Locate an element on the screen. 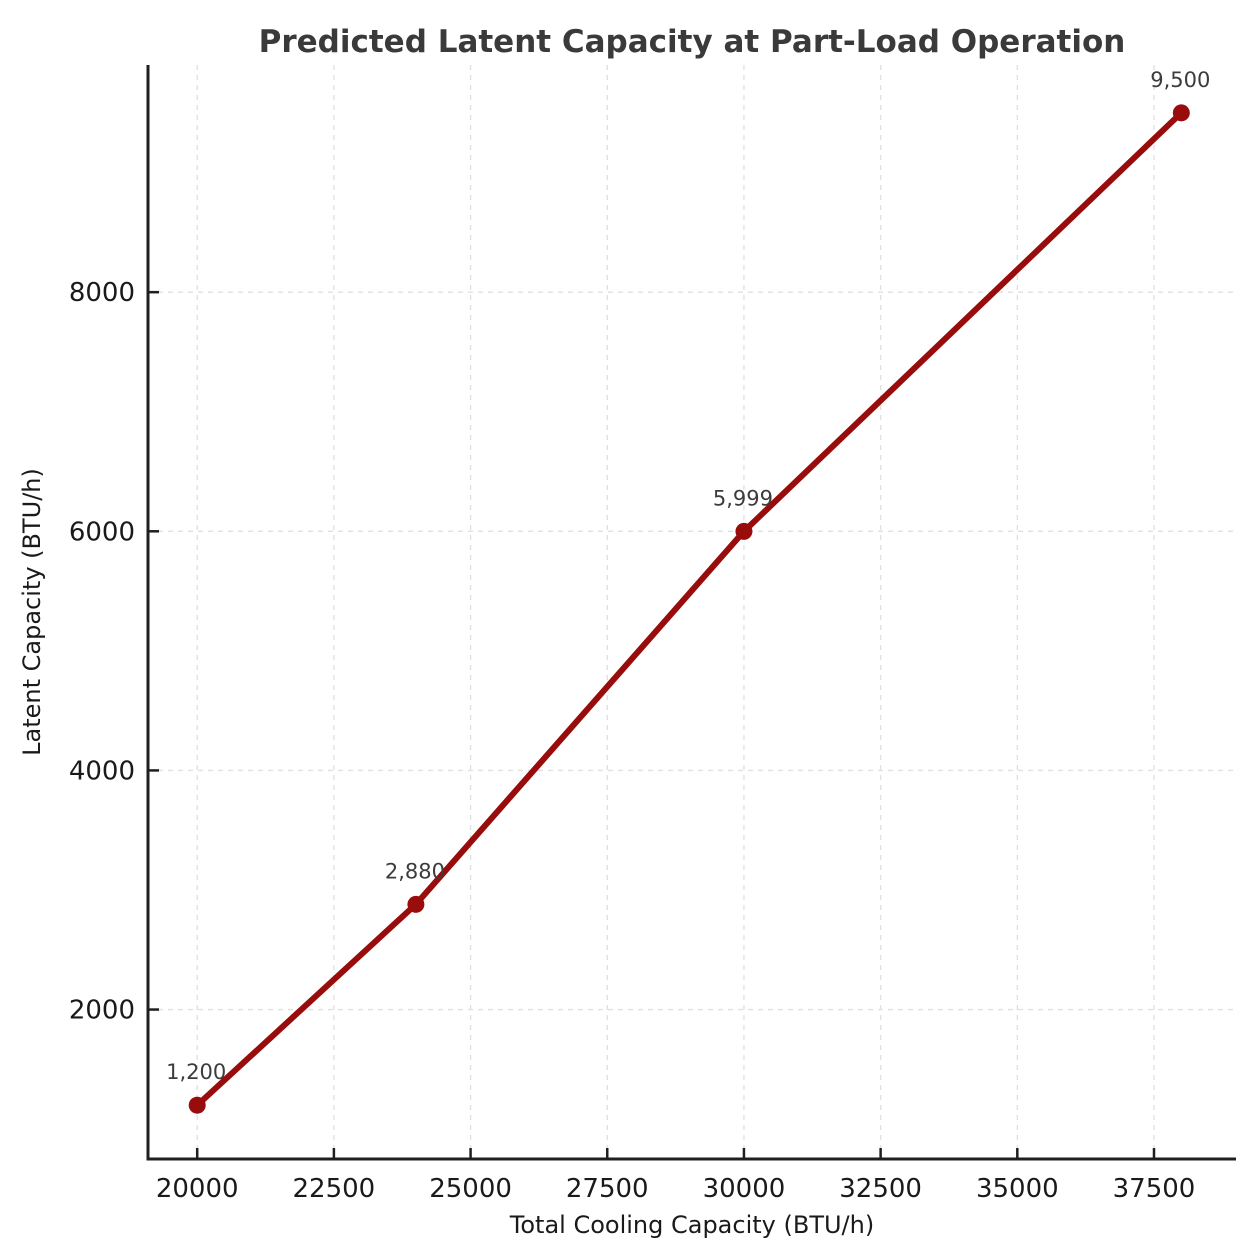  y-tick-label: 4000 is located at coordinates (102, 771).